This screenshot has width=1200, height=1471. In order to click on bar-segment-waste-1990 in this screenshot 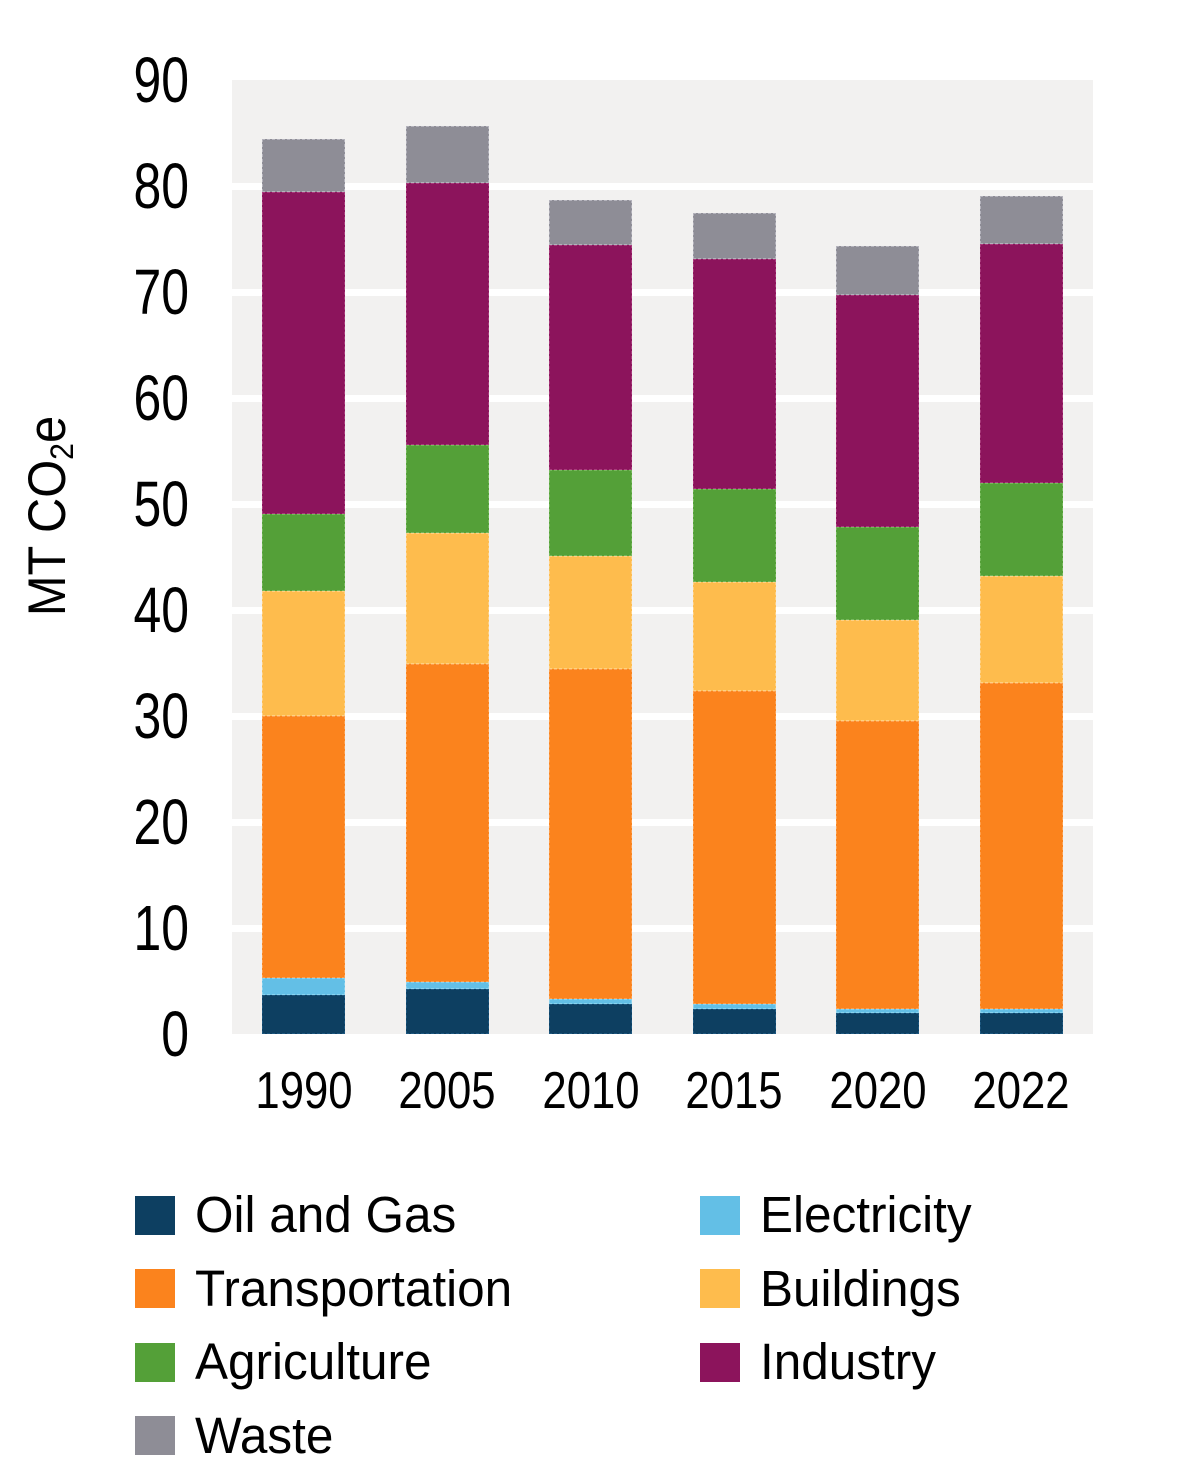, I will do `click(304, 166)`.